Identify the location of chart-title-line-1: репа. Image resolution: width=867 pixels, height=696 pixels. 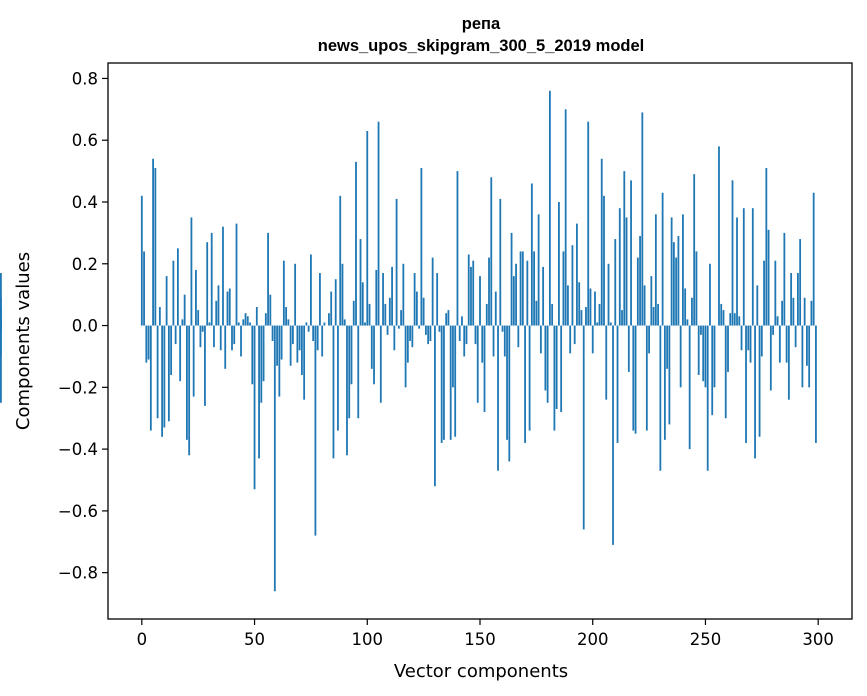
(481, 24).